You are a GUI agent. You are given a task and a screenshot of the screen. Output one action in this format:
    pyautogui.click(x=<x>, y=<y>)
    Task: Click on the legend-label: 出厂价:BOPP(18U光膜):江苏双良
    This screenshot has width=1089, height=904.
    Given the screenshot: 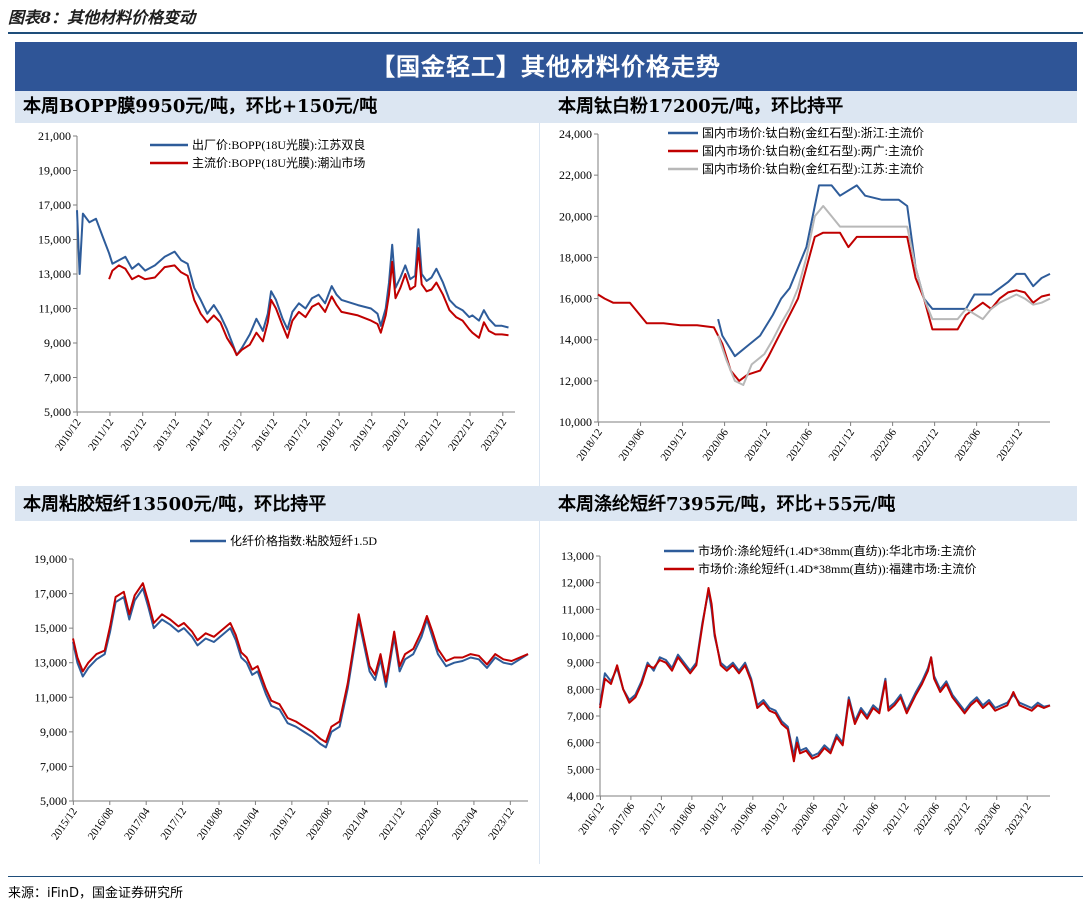 What is the action you would take?
    pyautogui.click(x=278, y=144)
    